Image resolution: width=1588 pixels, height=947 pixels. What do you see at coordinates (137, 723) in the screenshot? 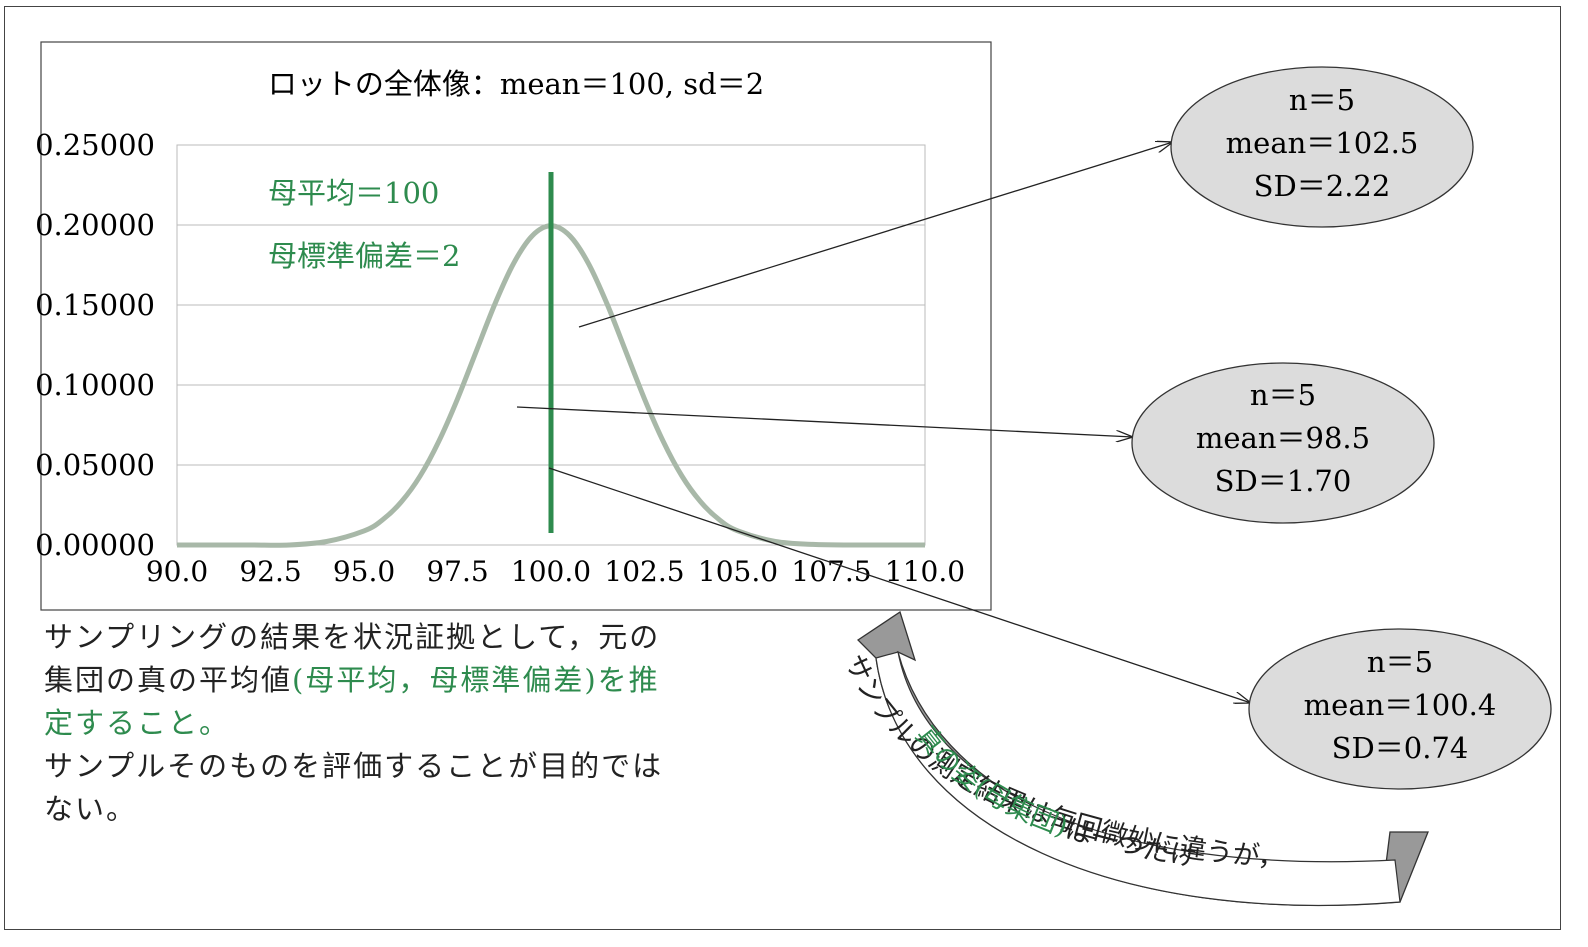
I see `explanation-line-3: 定すること。` at bounding box center [137, 723].